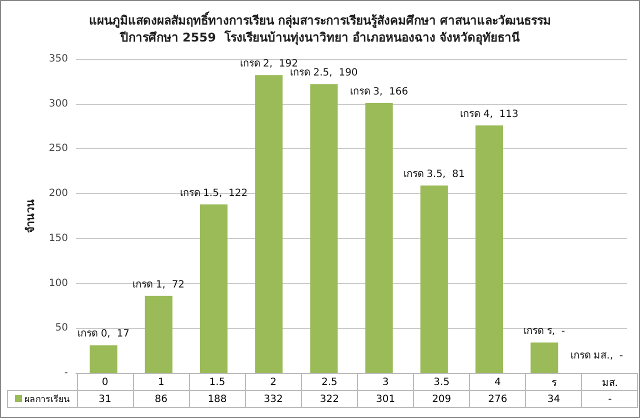  Describe the element at coordinates (158, 284) in the screenshot. I see `annotation: เกรด 1, 72` at that location.